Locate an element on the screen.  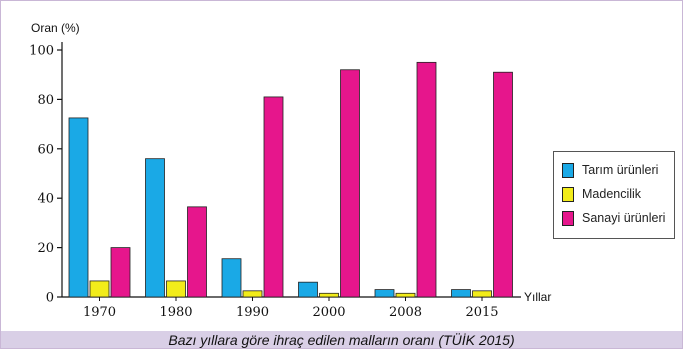
legend-item: Madencilik is located at coordinates (618, 194).